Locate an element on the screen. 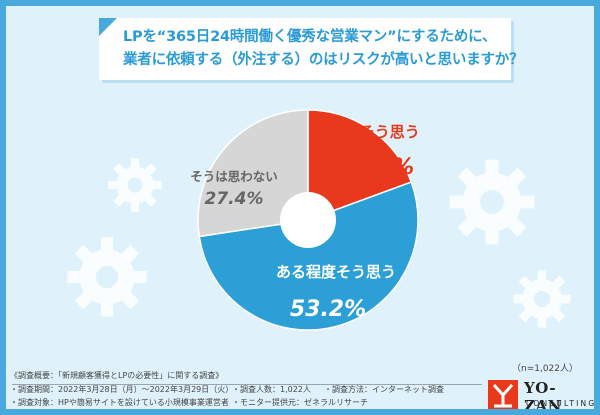 The image size is (600, 415). question-title-line-1: LPを“365日24時間働く優秀な営業マン”にするために、 is located at coordinates (310, 37).